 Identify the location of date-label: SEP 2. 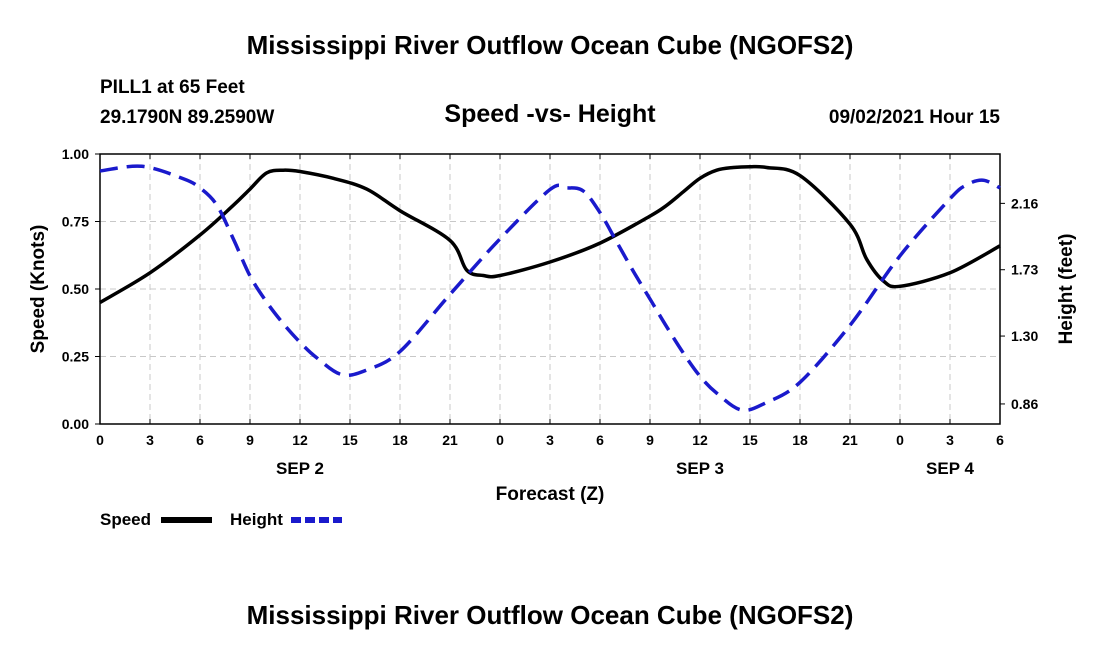
(300, 468).